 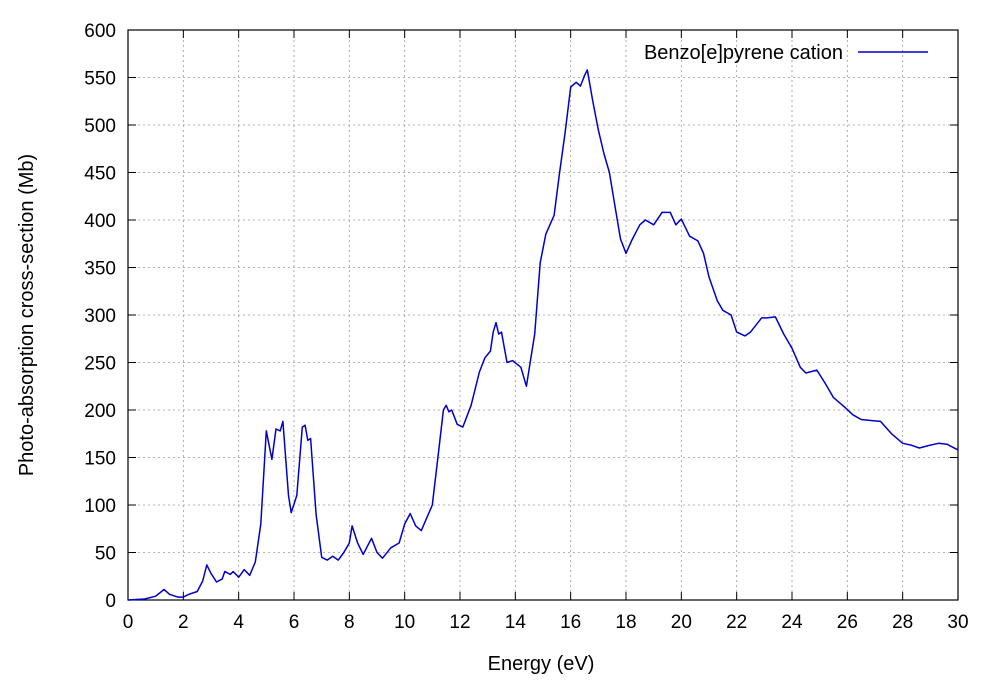 What do you see at coordinates (27, 315) in the screenshot?
I see `y-axis-label: Photo-absorption cross-section (Mb)` at bounding box center [27, 315].